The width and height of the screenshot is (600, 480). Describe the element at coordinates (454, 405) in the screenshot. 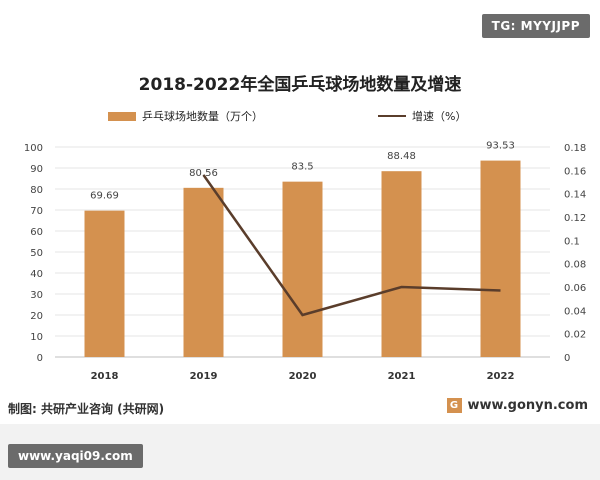

I see `gonyn-logo-icon: G` at that location.